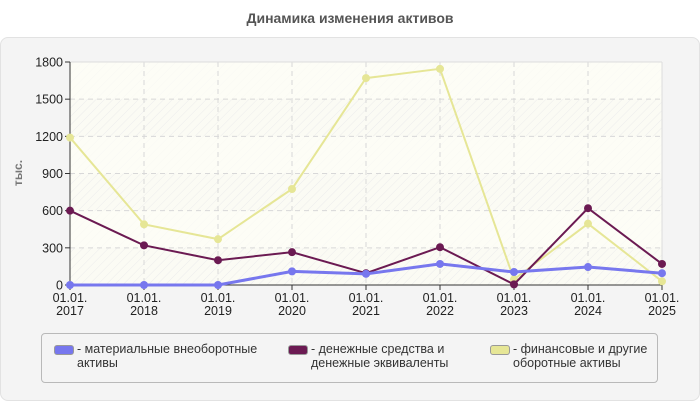  Describe the element at coordinates (52, 248) in the screenshot. I see `y-tick-label: 300` at that location.